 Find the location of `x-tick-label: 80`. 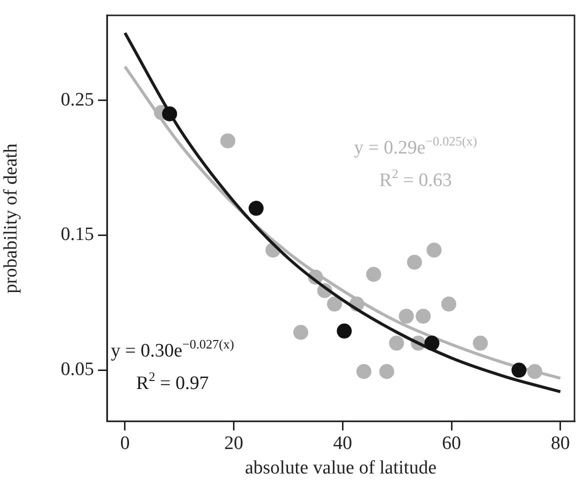

x-tick-label: 80 is located at coordinates (560, 443).